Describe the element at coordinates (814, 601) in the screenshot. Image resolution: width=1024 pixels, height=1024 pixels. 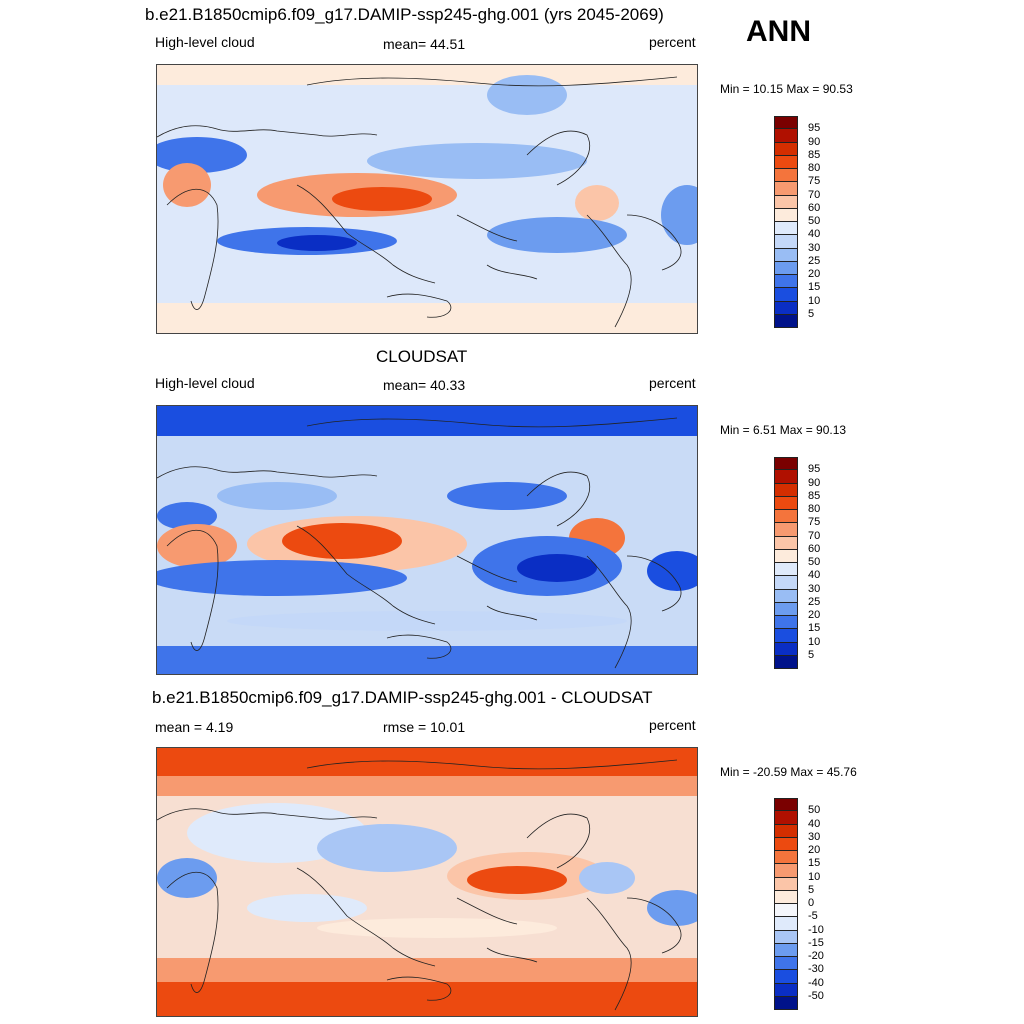
I see `colorbar-tick-label: 25` at that location.